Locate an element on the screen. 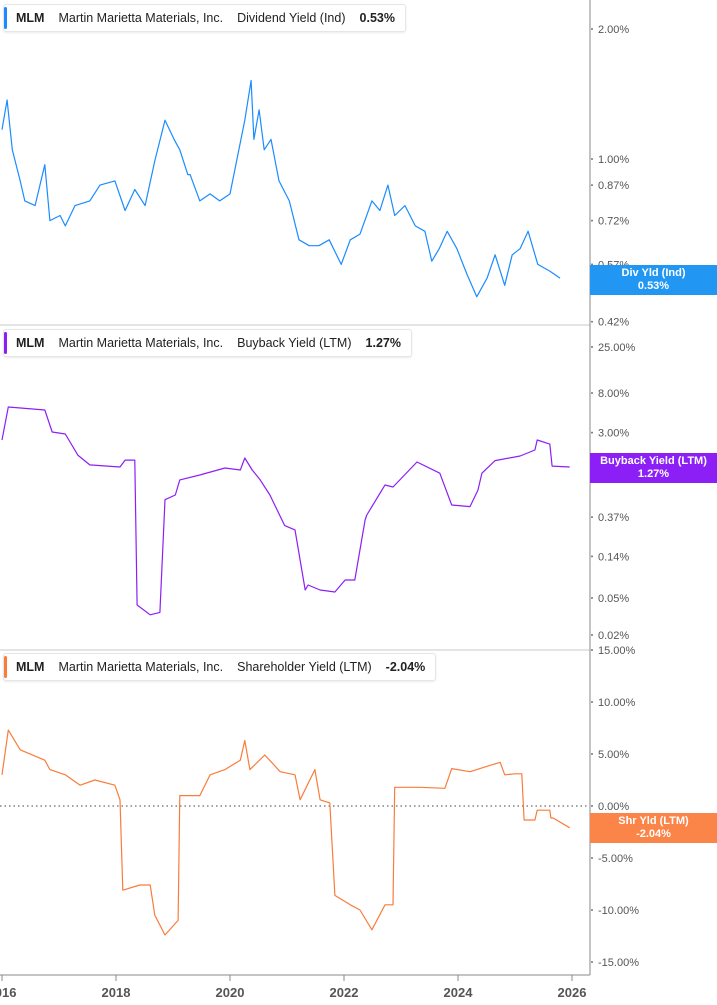 The width and height of the screenshot is (717, 1005). y-tick-label: 0.05% is located at coordinates (613, 599).